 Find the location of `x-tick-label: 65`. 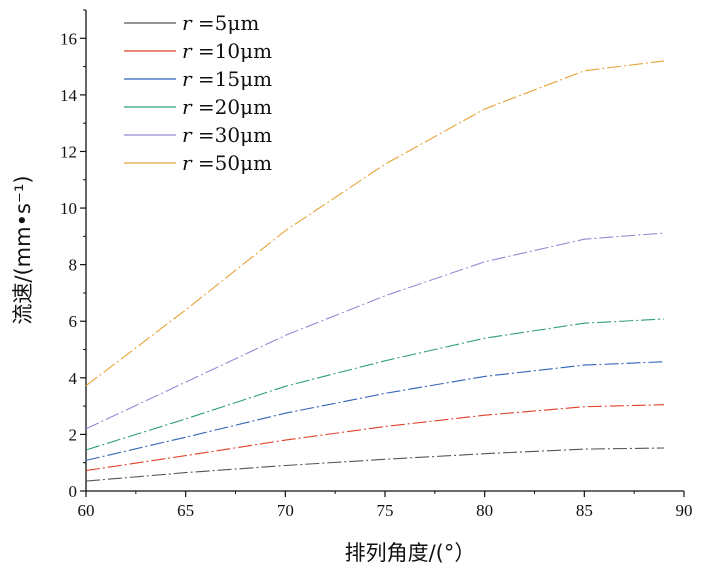

x-tick-label: 65 is located at coordinates (185, 510).